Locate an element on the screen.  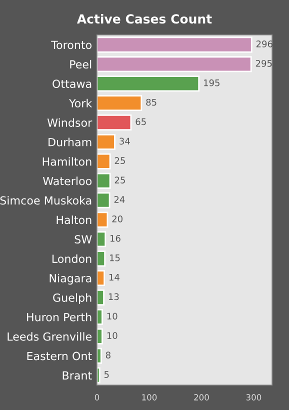
data-label: 5 is located at coordinates (106, 374).